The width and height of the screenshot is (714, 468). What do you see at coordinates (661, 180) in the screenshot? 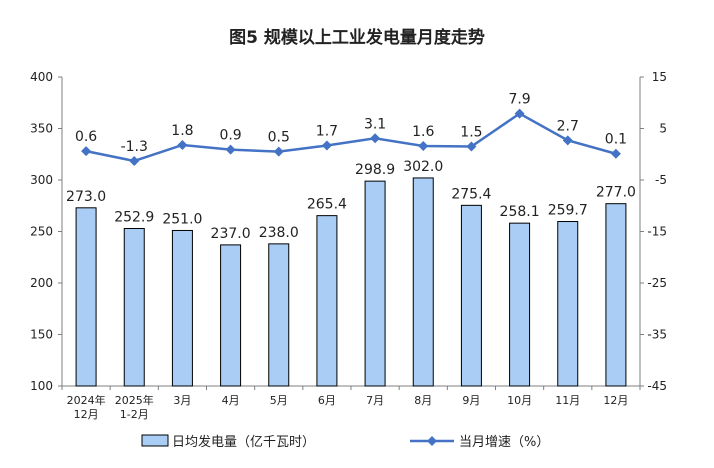
I see `right-tick-label: -5` at bounding box center [661, 180].